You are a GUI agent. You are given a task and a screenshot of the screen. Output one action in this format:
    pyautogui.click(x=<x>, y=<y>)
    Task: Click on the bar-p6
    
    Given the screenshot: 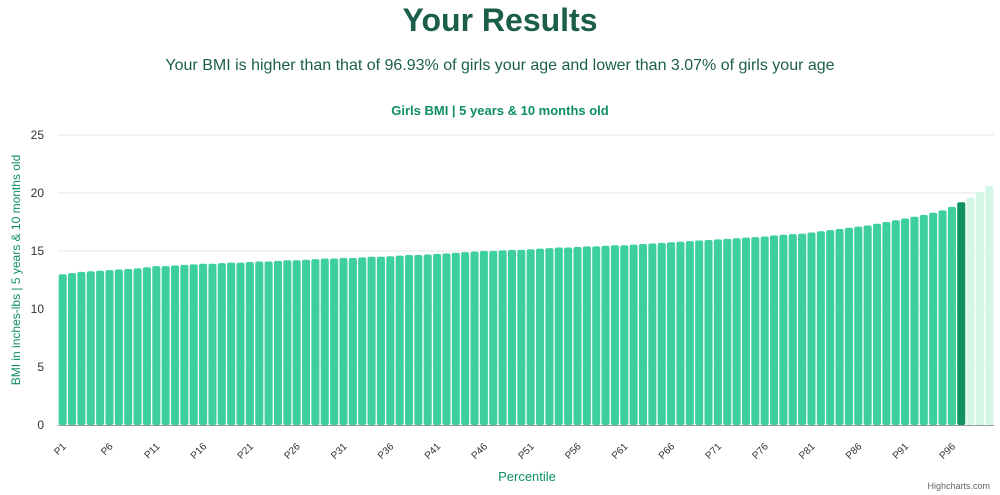 What is the action you would take?
    pyautogui.click(x=109, y=347)
    